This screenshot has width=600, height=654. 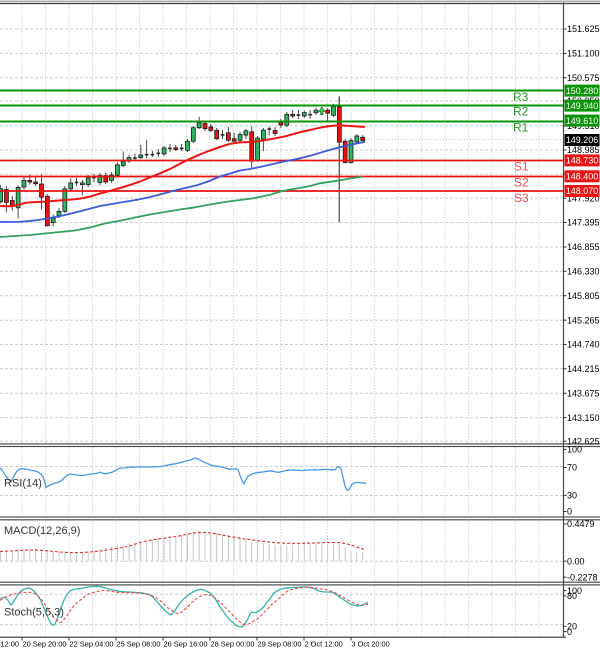 I want to click on svg-text: 146.855, so click(x=583, y=247).